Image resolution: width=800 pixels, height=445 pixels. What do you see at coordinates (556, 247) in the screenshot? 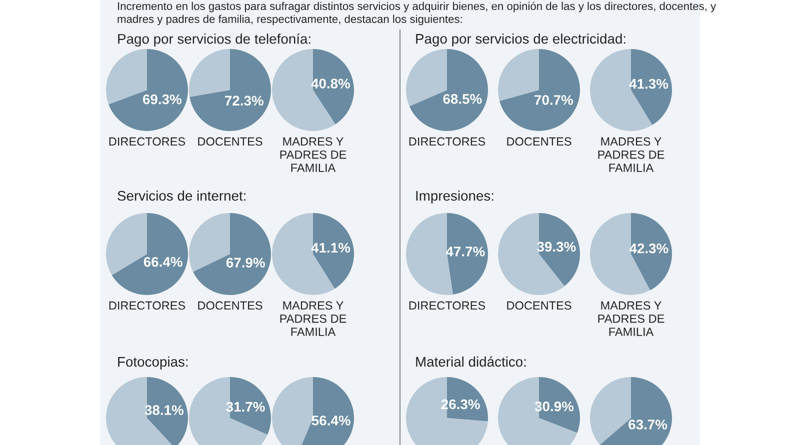
I see `data-label: 39.3%` at bounding box center [556, 247].